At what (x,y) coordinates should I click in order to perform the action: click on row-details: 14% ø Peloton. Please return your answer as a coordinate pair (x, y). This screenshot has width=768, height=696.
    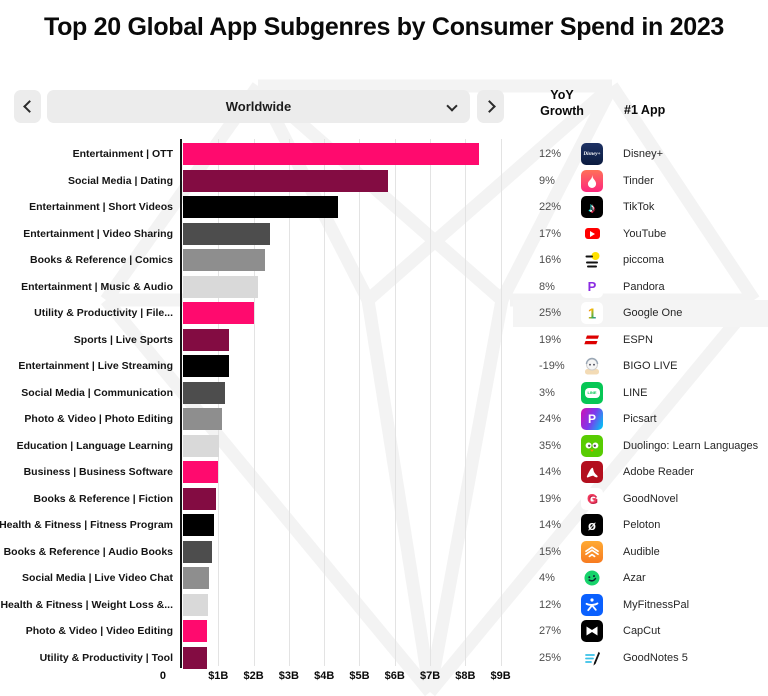
    Looking at the image, I should click on (640, 525).